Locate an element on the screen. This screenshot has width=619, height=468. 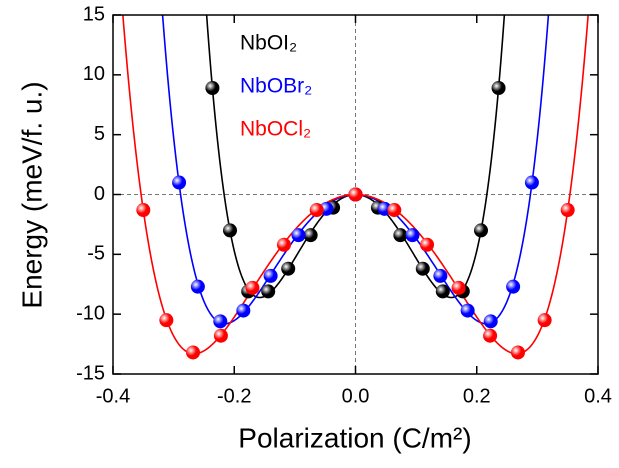
x-tick-label: 0.2 is located at coordinates (477, 396).